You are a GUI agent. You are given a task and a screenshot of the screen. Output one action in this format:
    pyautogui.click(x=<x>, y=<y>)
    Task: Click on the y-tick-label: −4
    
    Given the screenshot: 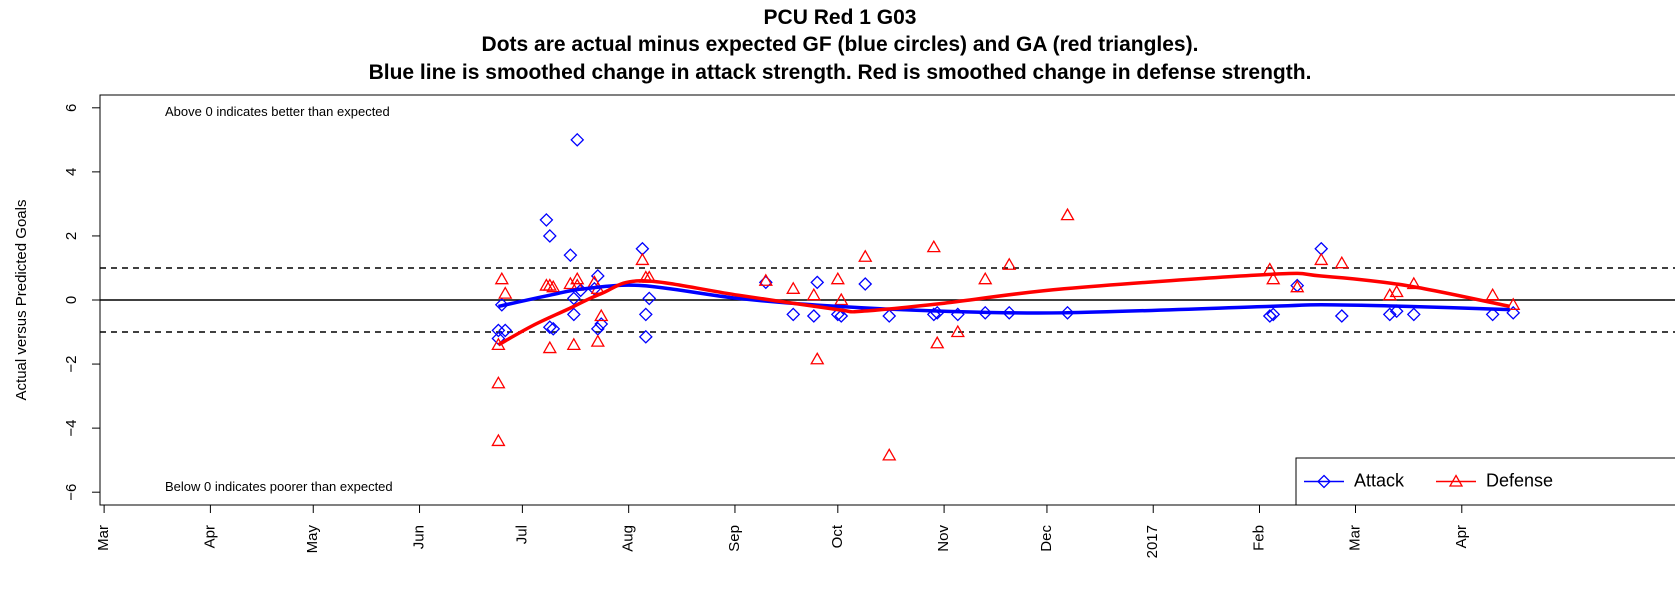 What is the action you would take?
    pyautogui.click(x=71, y=428)
    